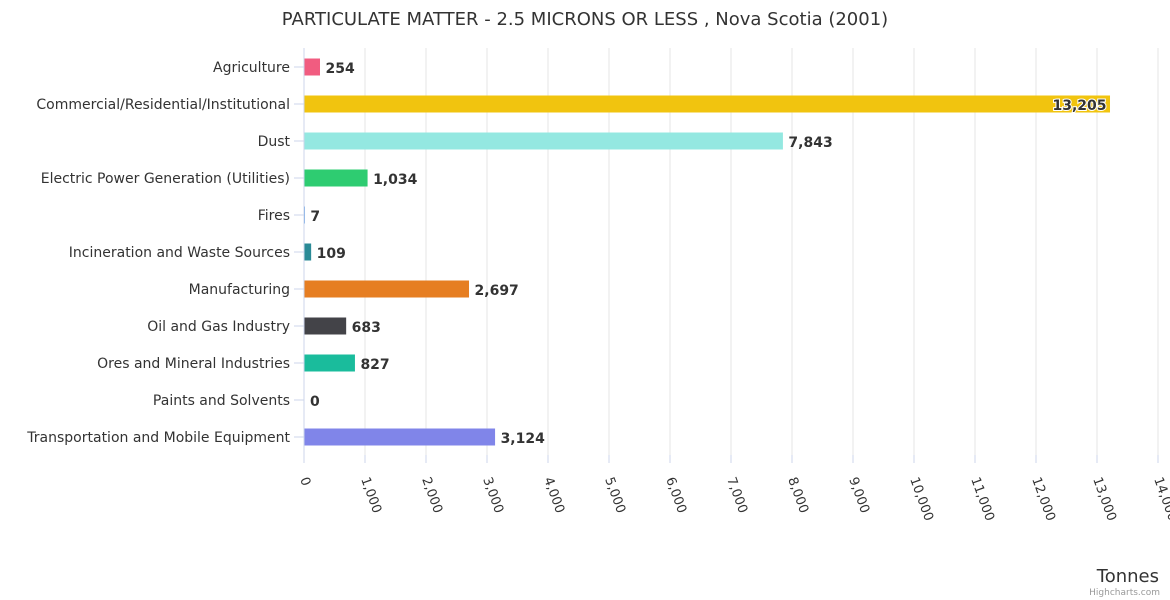  Describe the element at coordinates (366, 328) in the screenshot. I see `data-label: 683` at that location.